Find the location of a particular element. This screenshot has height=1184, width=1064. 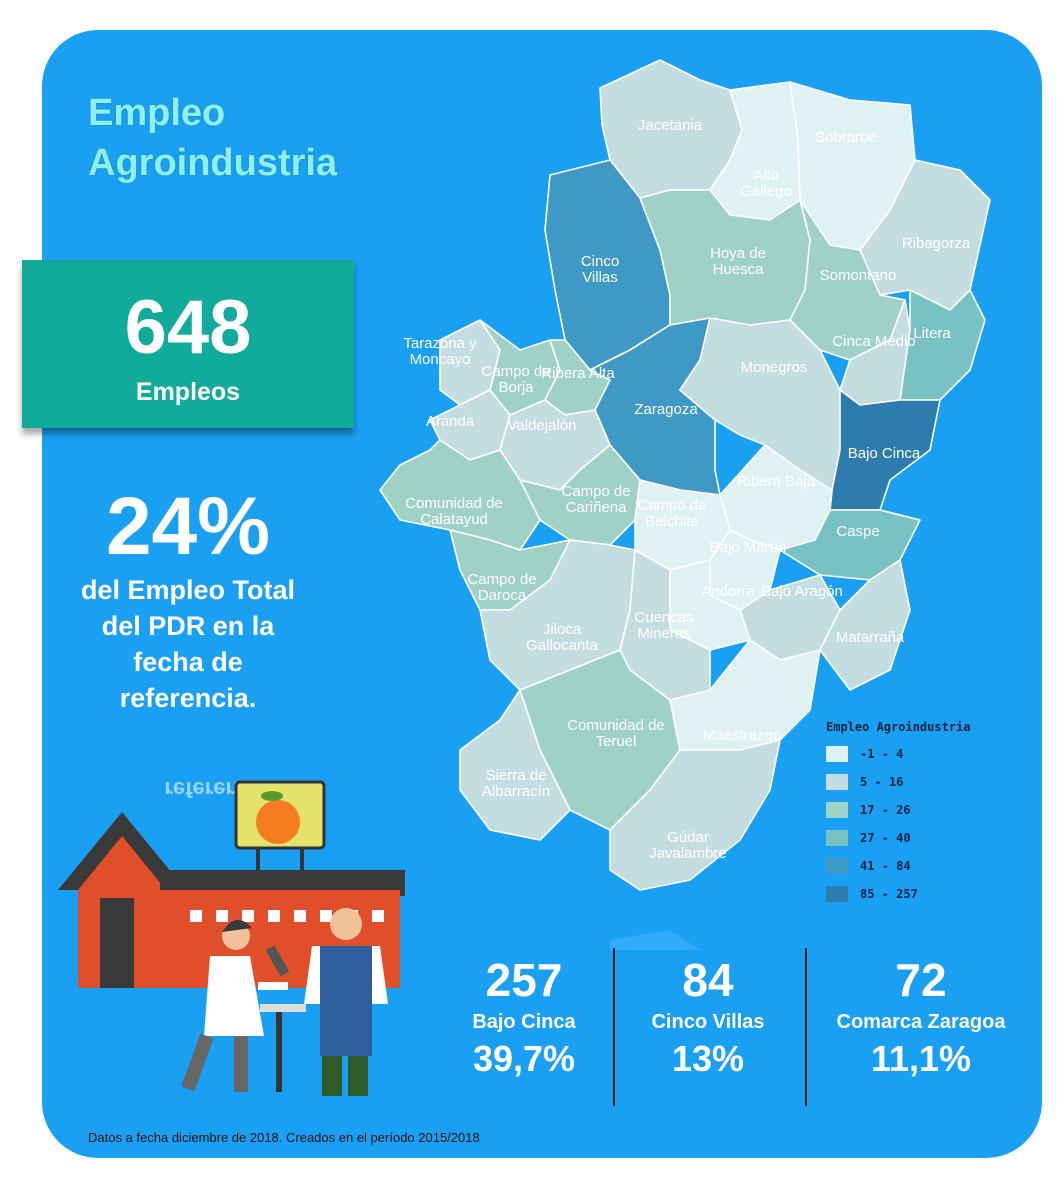

region-label: Monegros is located at coordinates (774, 367).